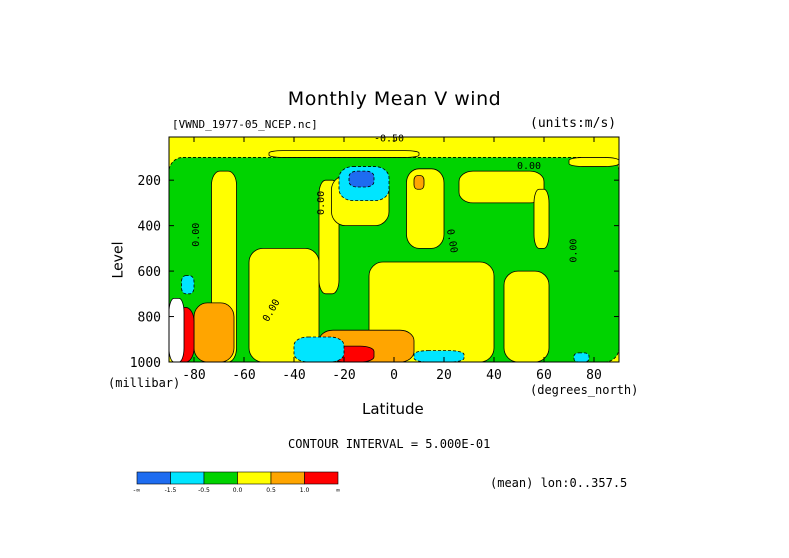  What do you see at coordinates (149, 227) in the screenshot?
I see `y-tick-label: 400` at bounding box center [149, 227].